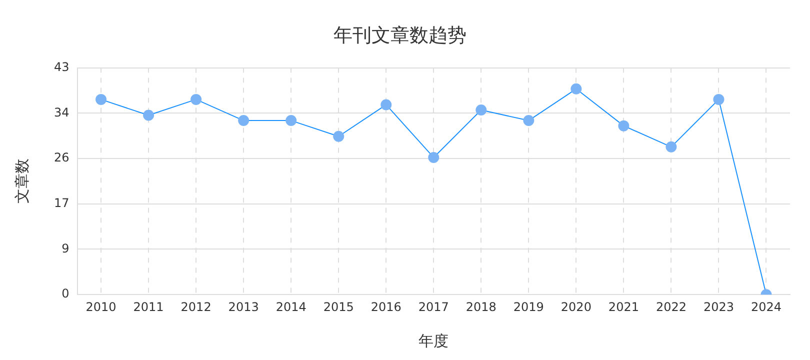 The width and height of the screenshot is (810, 360). I want to click on x-tick-label: 2020, so click(576, 307).